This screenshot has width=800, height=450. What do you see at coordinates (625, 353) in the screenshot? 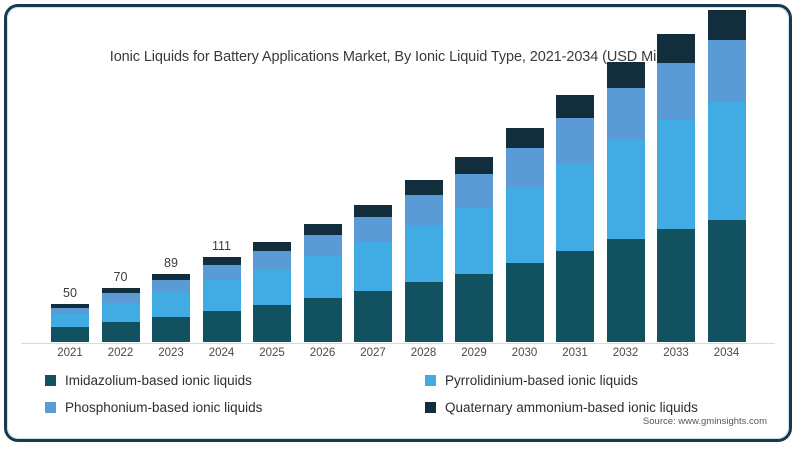
I see `x-axis-tick-label: 2032` at bounding box center [625, 353].